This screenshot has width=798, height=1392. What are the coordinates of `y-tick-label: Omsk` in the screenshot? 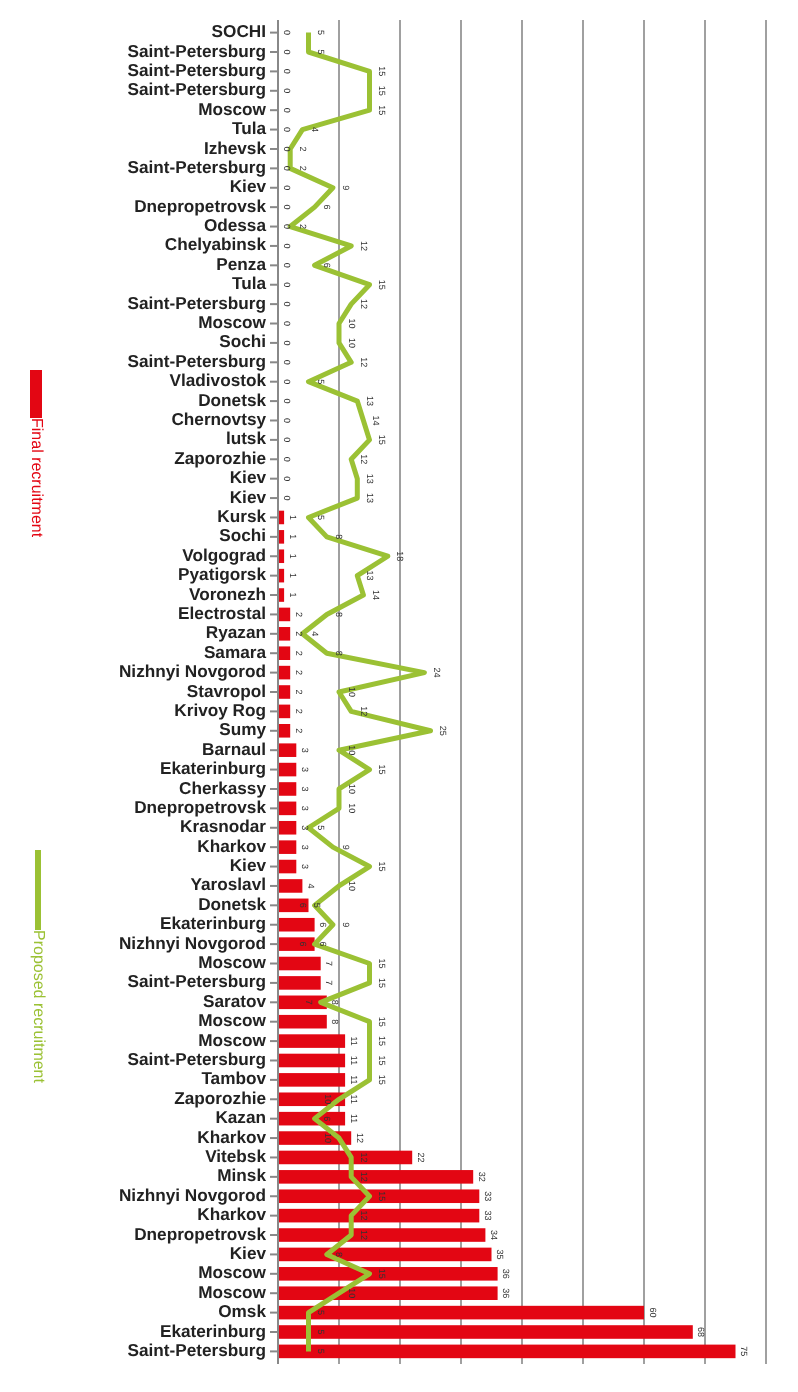 It's located at (242, 1311).